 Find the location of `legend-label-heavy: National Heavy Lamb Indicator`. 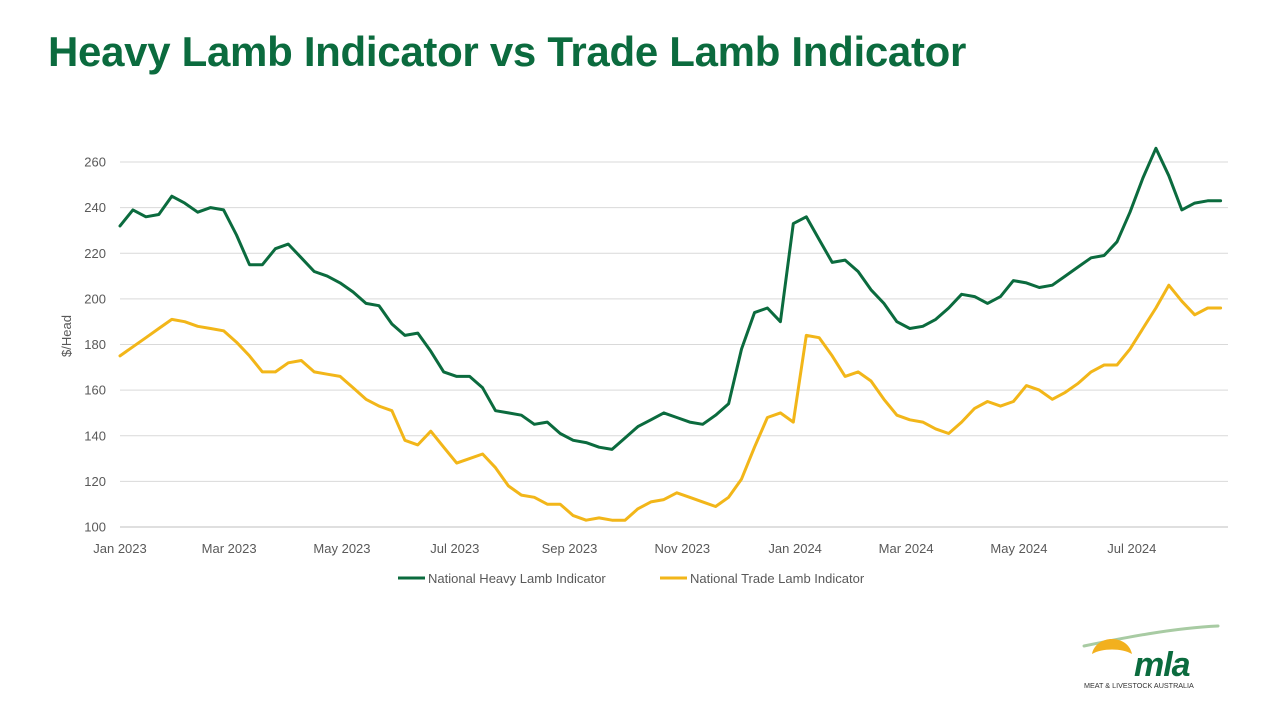

legend-label-heavy: National Heavy Lamb Indicator is located at coordinates (517, 578).